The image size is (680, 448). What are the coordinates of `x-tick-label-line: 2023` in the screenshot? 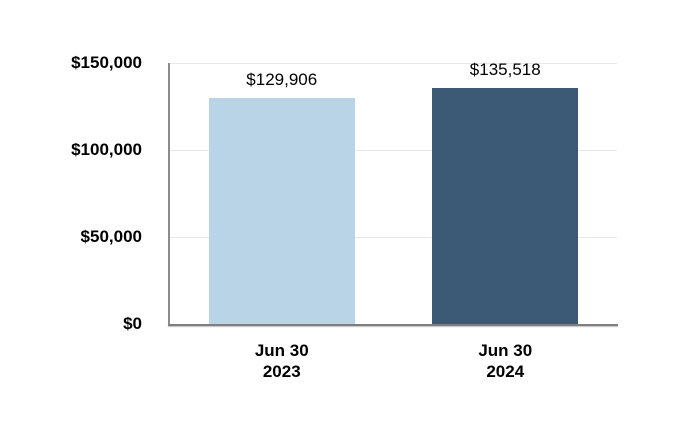 It's located at (281, 371).